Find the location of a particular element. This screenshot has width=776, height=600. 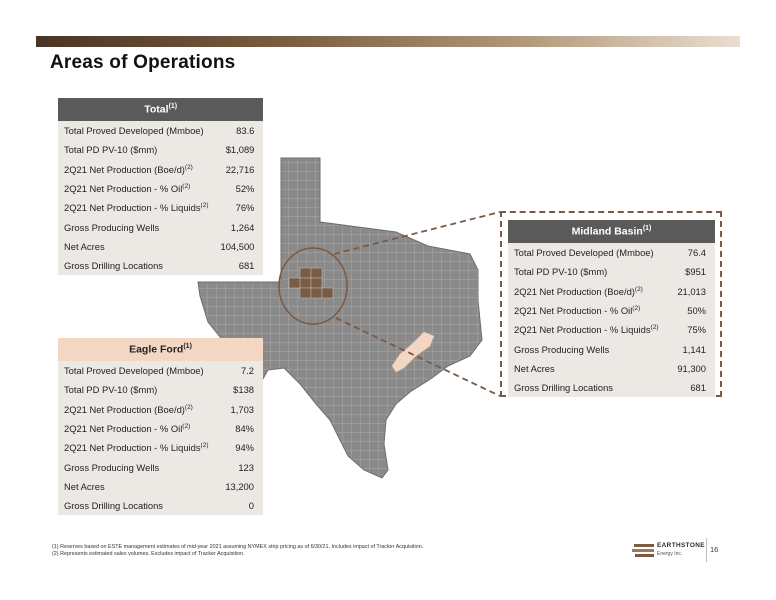

table-row: Total PD PV-10 ($mm) $138 is located at coordinates (159, 390).